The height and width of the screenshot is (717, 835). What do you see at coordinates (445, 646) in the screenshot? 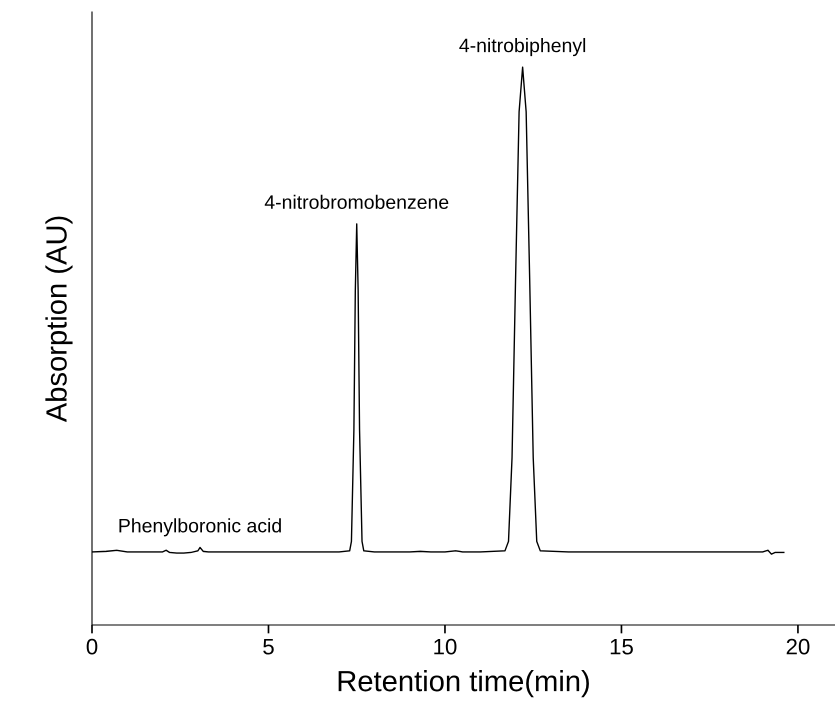
I see `x-tick-label: 10` at bounding box center [445, 646].